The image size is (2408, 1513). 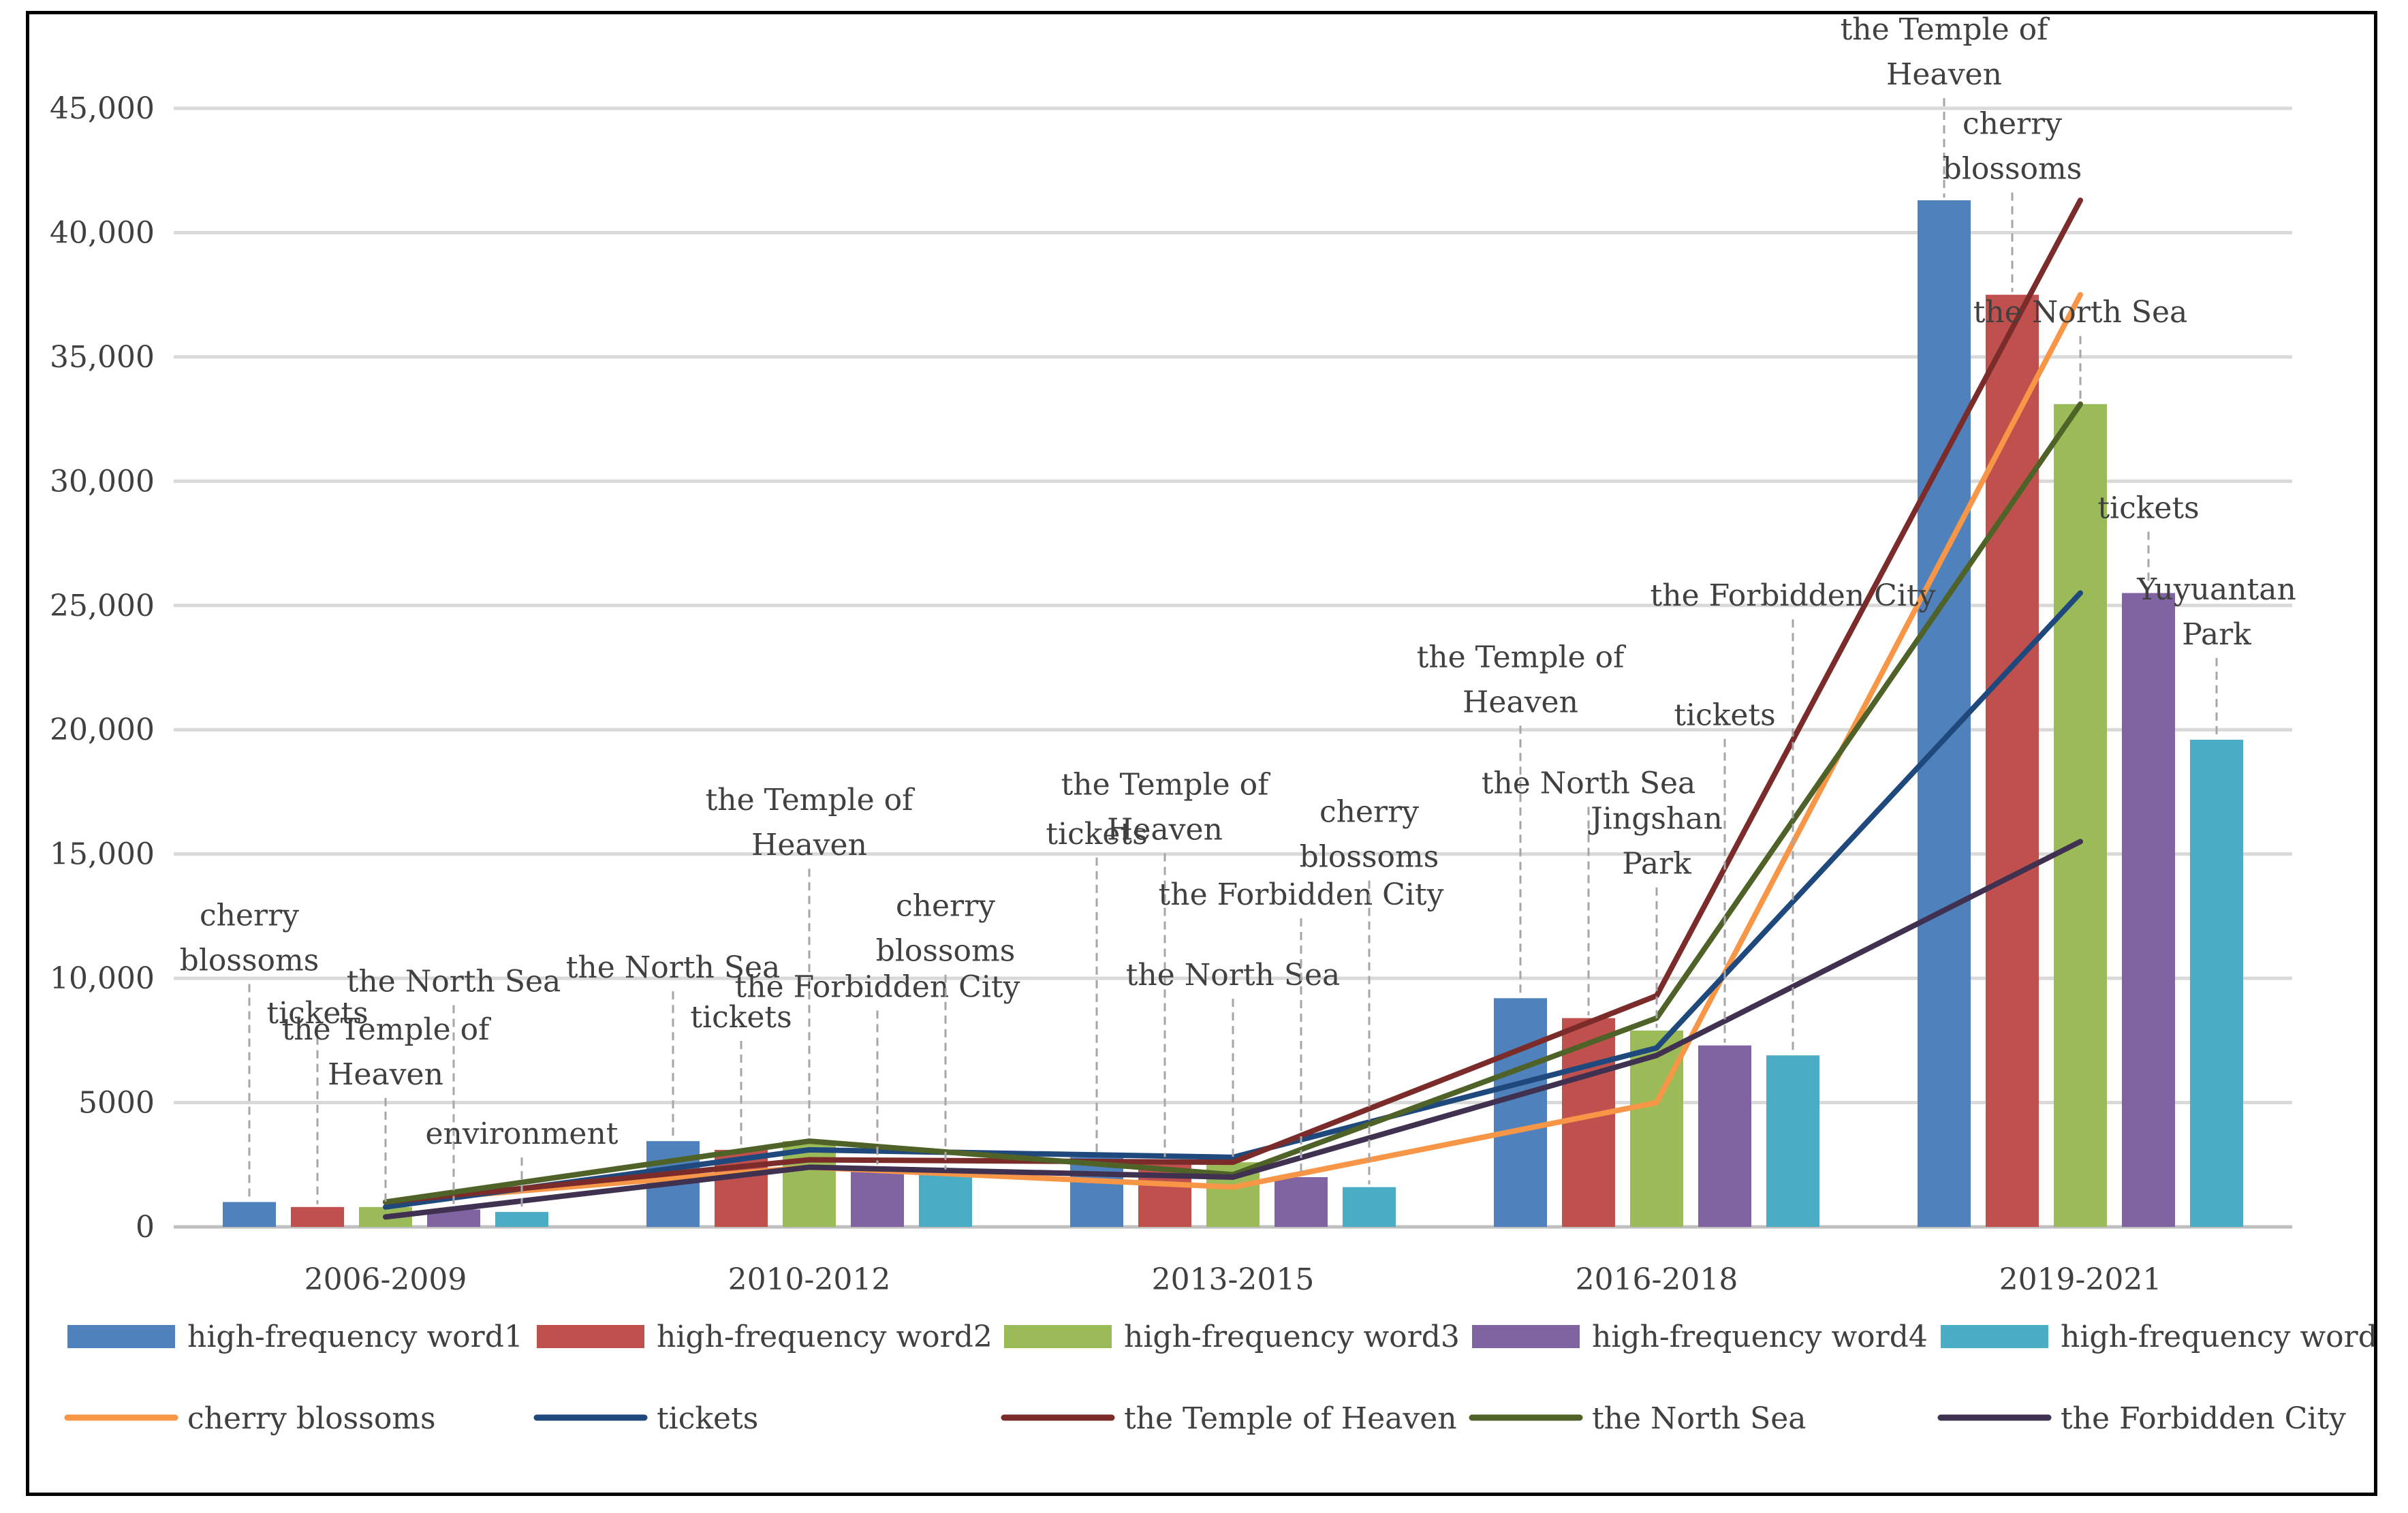 What do you see at coordinates (1760, 1337) in the screenshot?
I see `legend-label: high-frequency word4` at bounding box center [1760, 1337].